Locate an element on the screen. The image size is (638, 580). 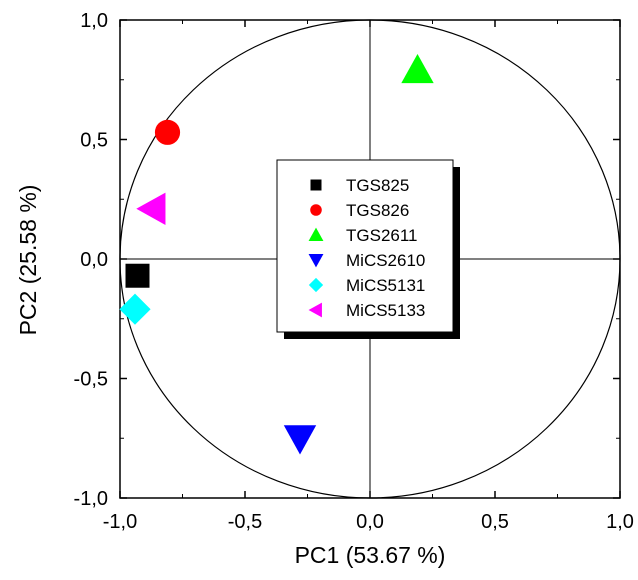
data-point-tgs2611 is located at coordinates (417, 68).